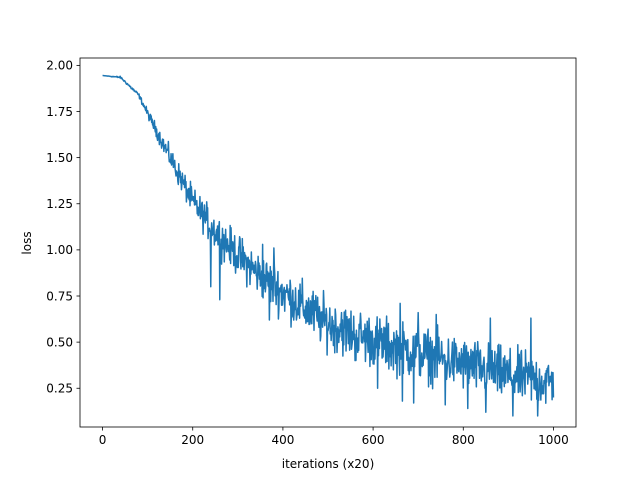 The image size is (640, 480). I want to click on x-tick-label: 200, so click(192, 440).